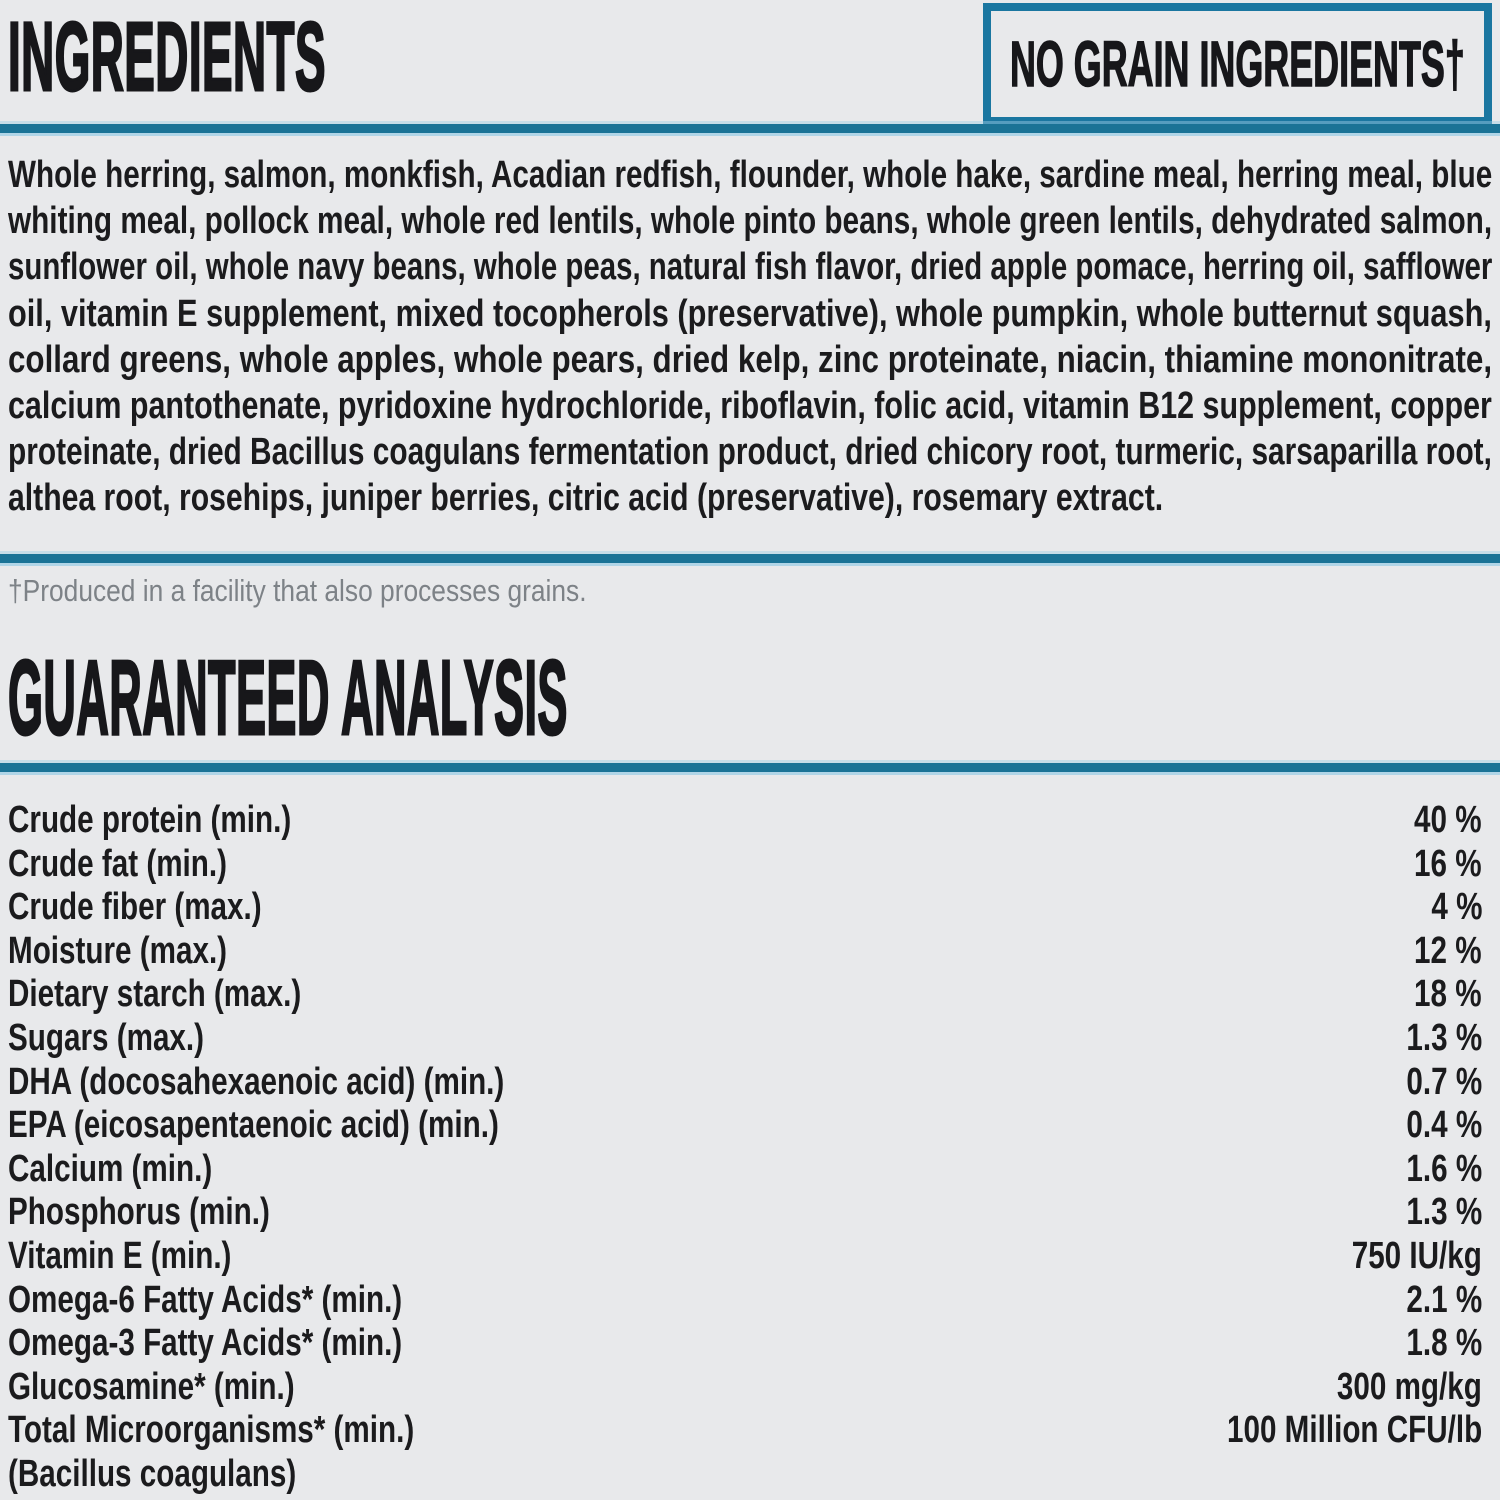  Describe the element at coordinates (1409, 1386) in the screenshot. I see `analysis-row-value: 300 mg/kg` at that location.